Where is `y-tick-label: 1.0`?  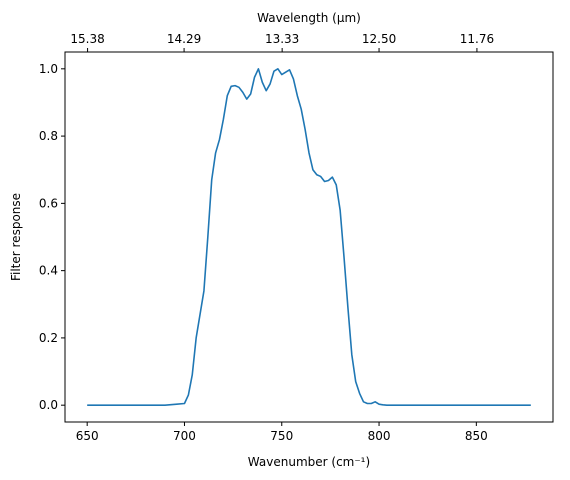
y-tick-label: 1.0 is located at coordinates (48, 69).